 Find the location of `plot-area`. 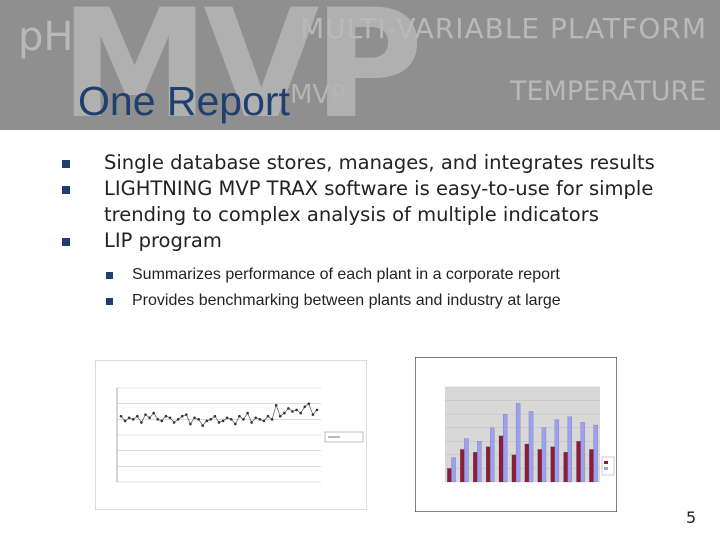

plot-area is located at coordinates (522, 434).